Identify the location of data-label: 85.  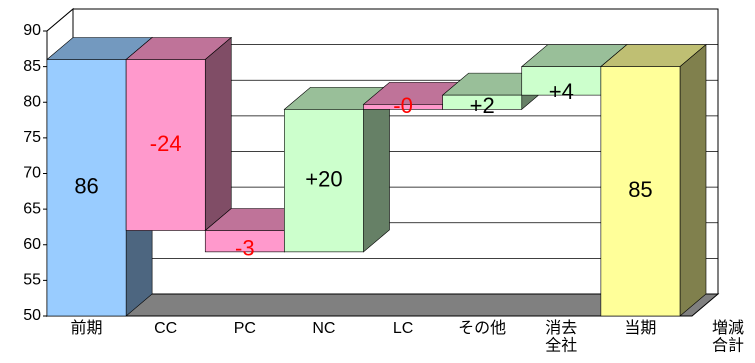
(640, 189).